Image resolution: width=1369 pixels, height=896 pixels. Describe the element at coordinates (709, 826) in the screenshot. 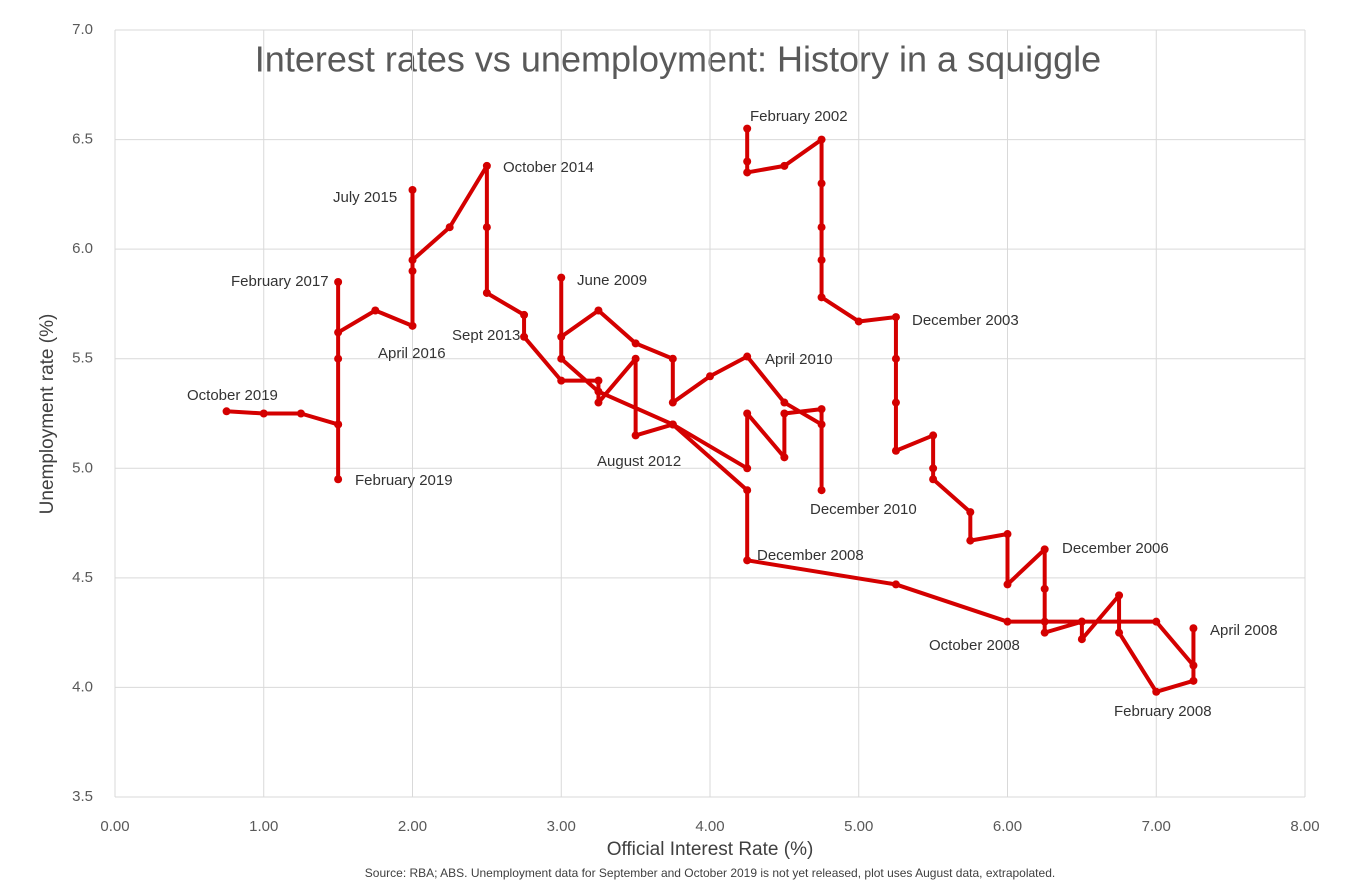

I see `x-tick-label: 4.00` at that location.